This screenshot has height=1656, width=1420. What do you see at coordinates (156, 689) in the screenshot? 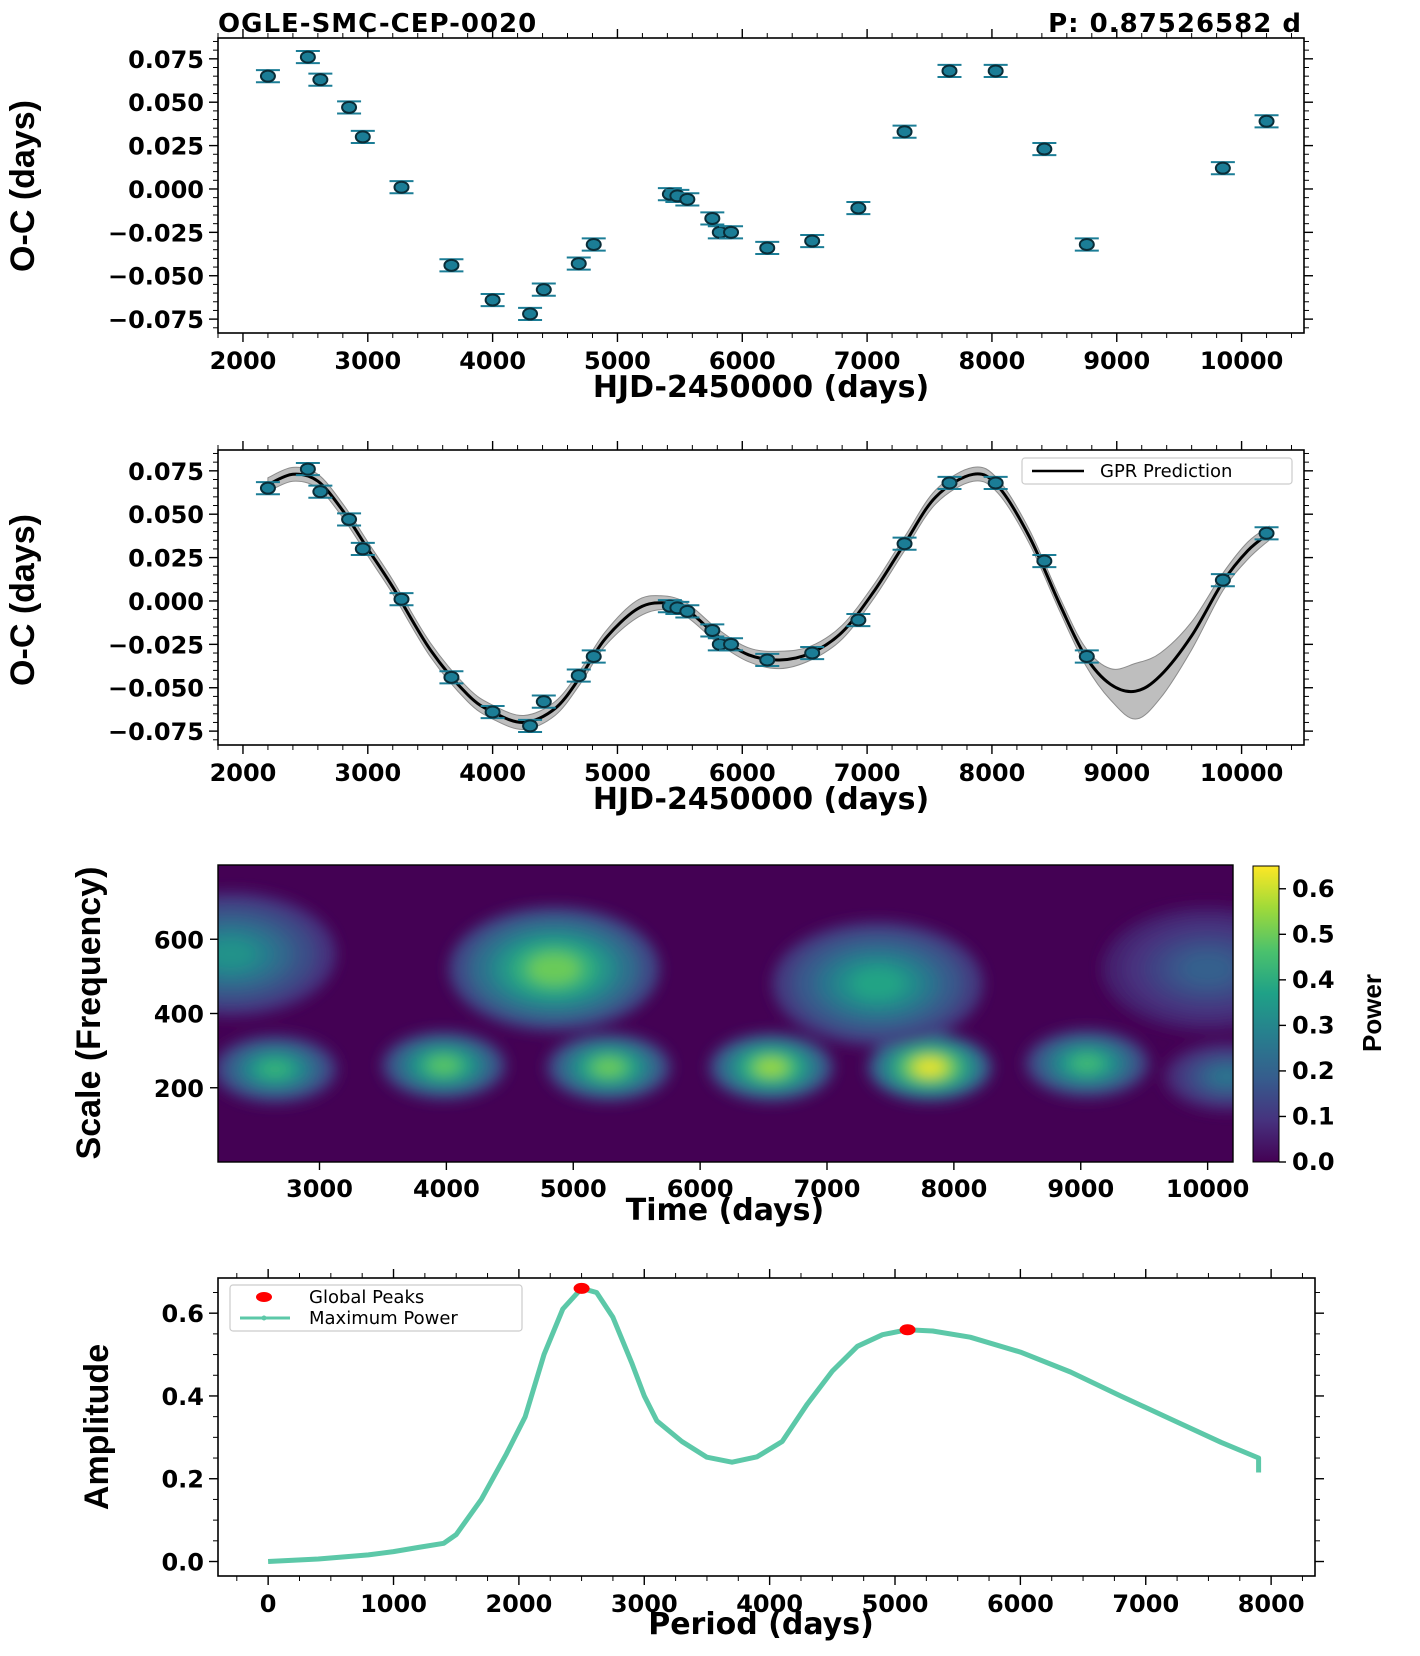
I see `y-tick-label: −0.050` at bounding box center [156, 689].